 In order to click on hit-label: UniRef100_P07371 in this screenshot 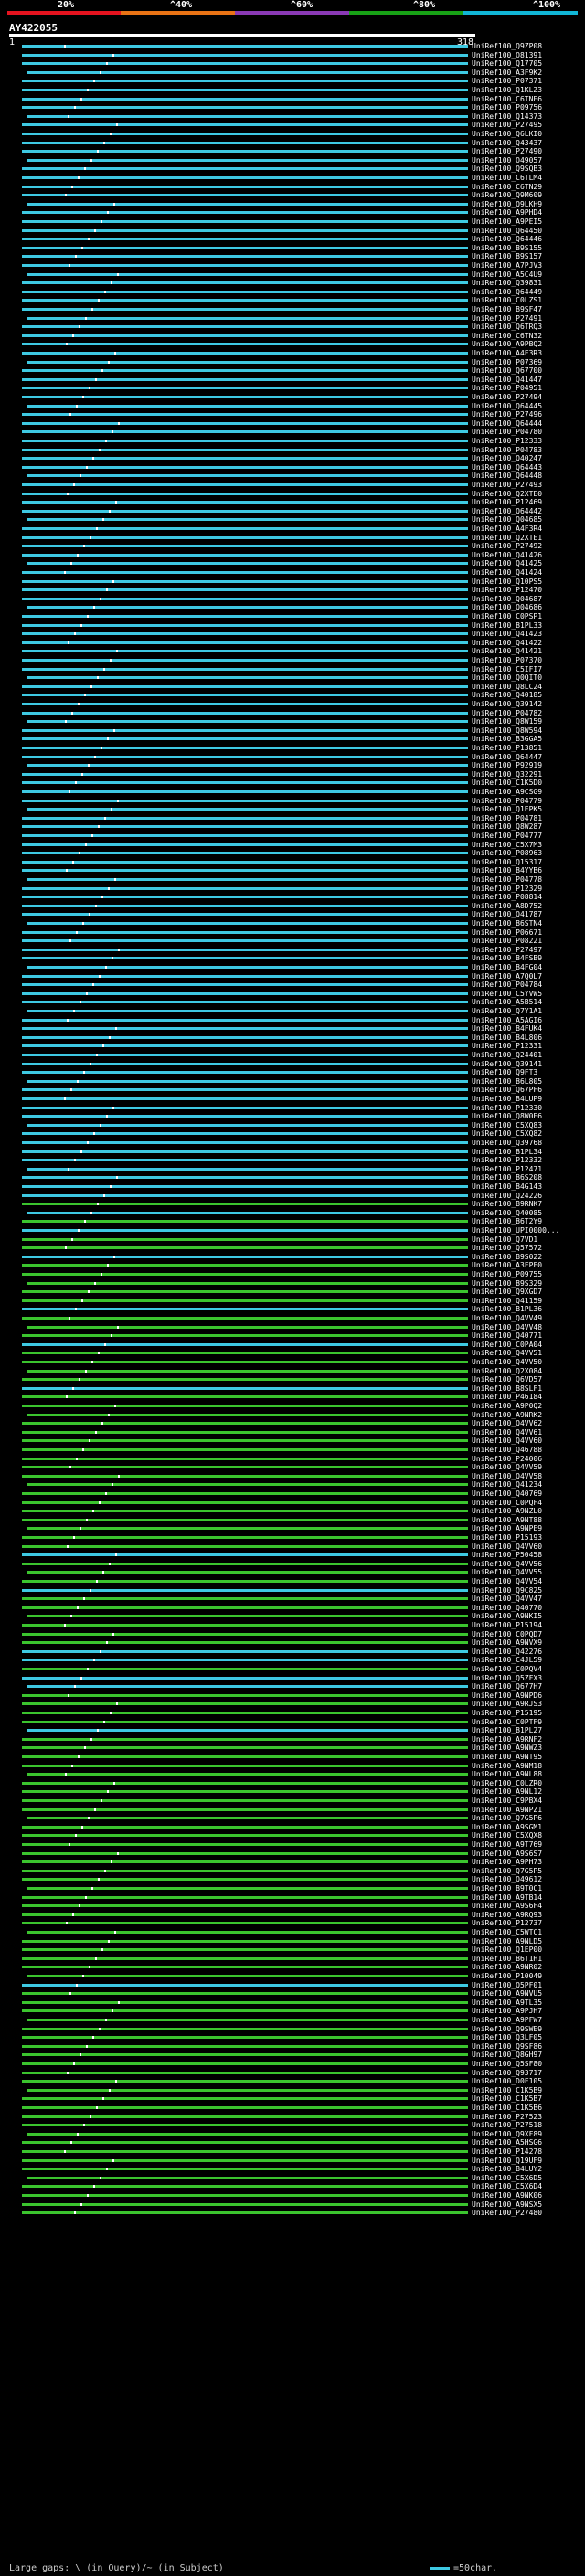, I will do `click(508, 81)`.